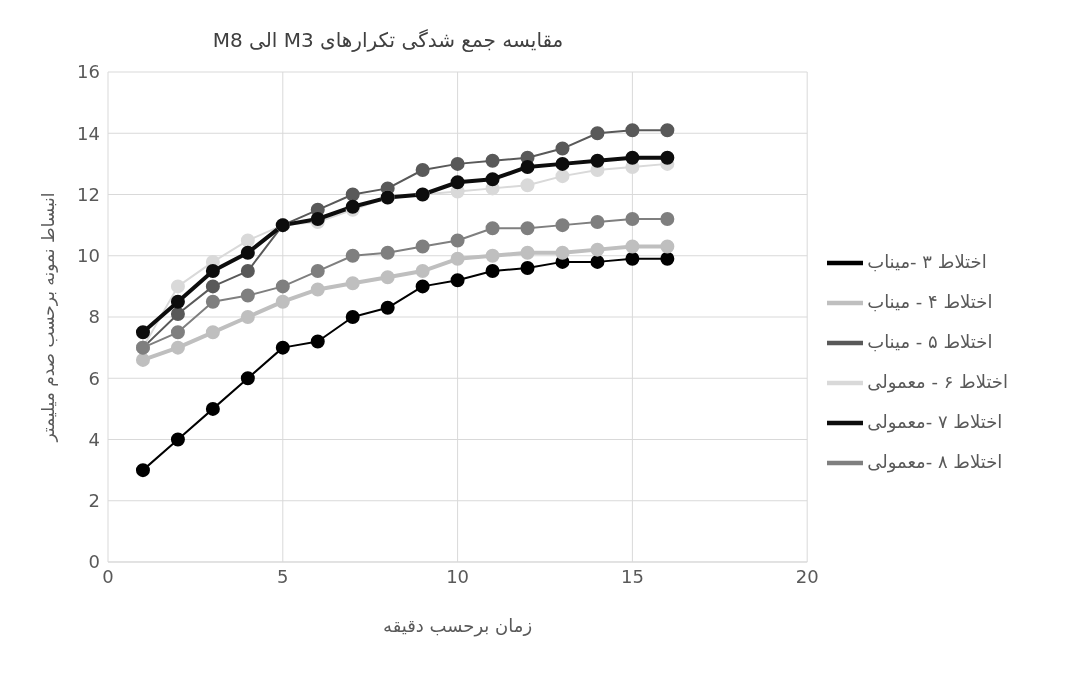  What do you see at coordinates (930, 341) in the screenshot?
I see `legend-label: اختلاط ۵ - میناب` at bounding box center [930, 341].